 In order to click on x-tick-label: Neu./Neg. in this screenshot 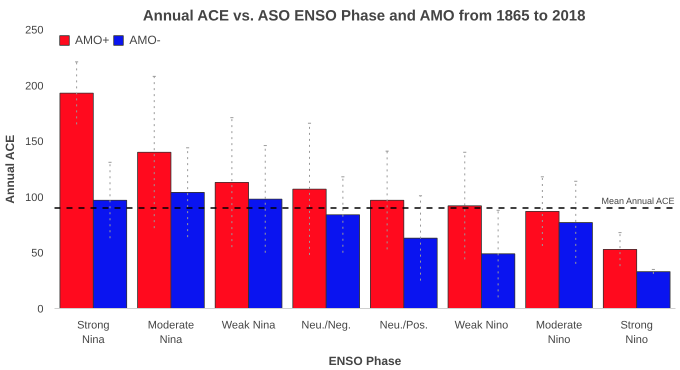, I will do `click(326, 326)`.